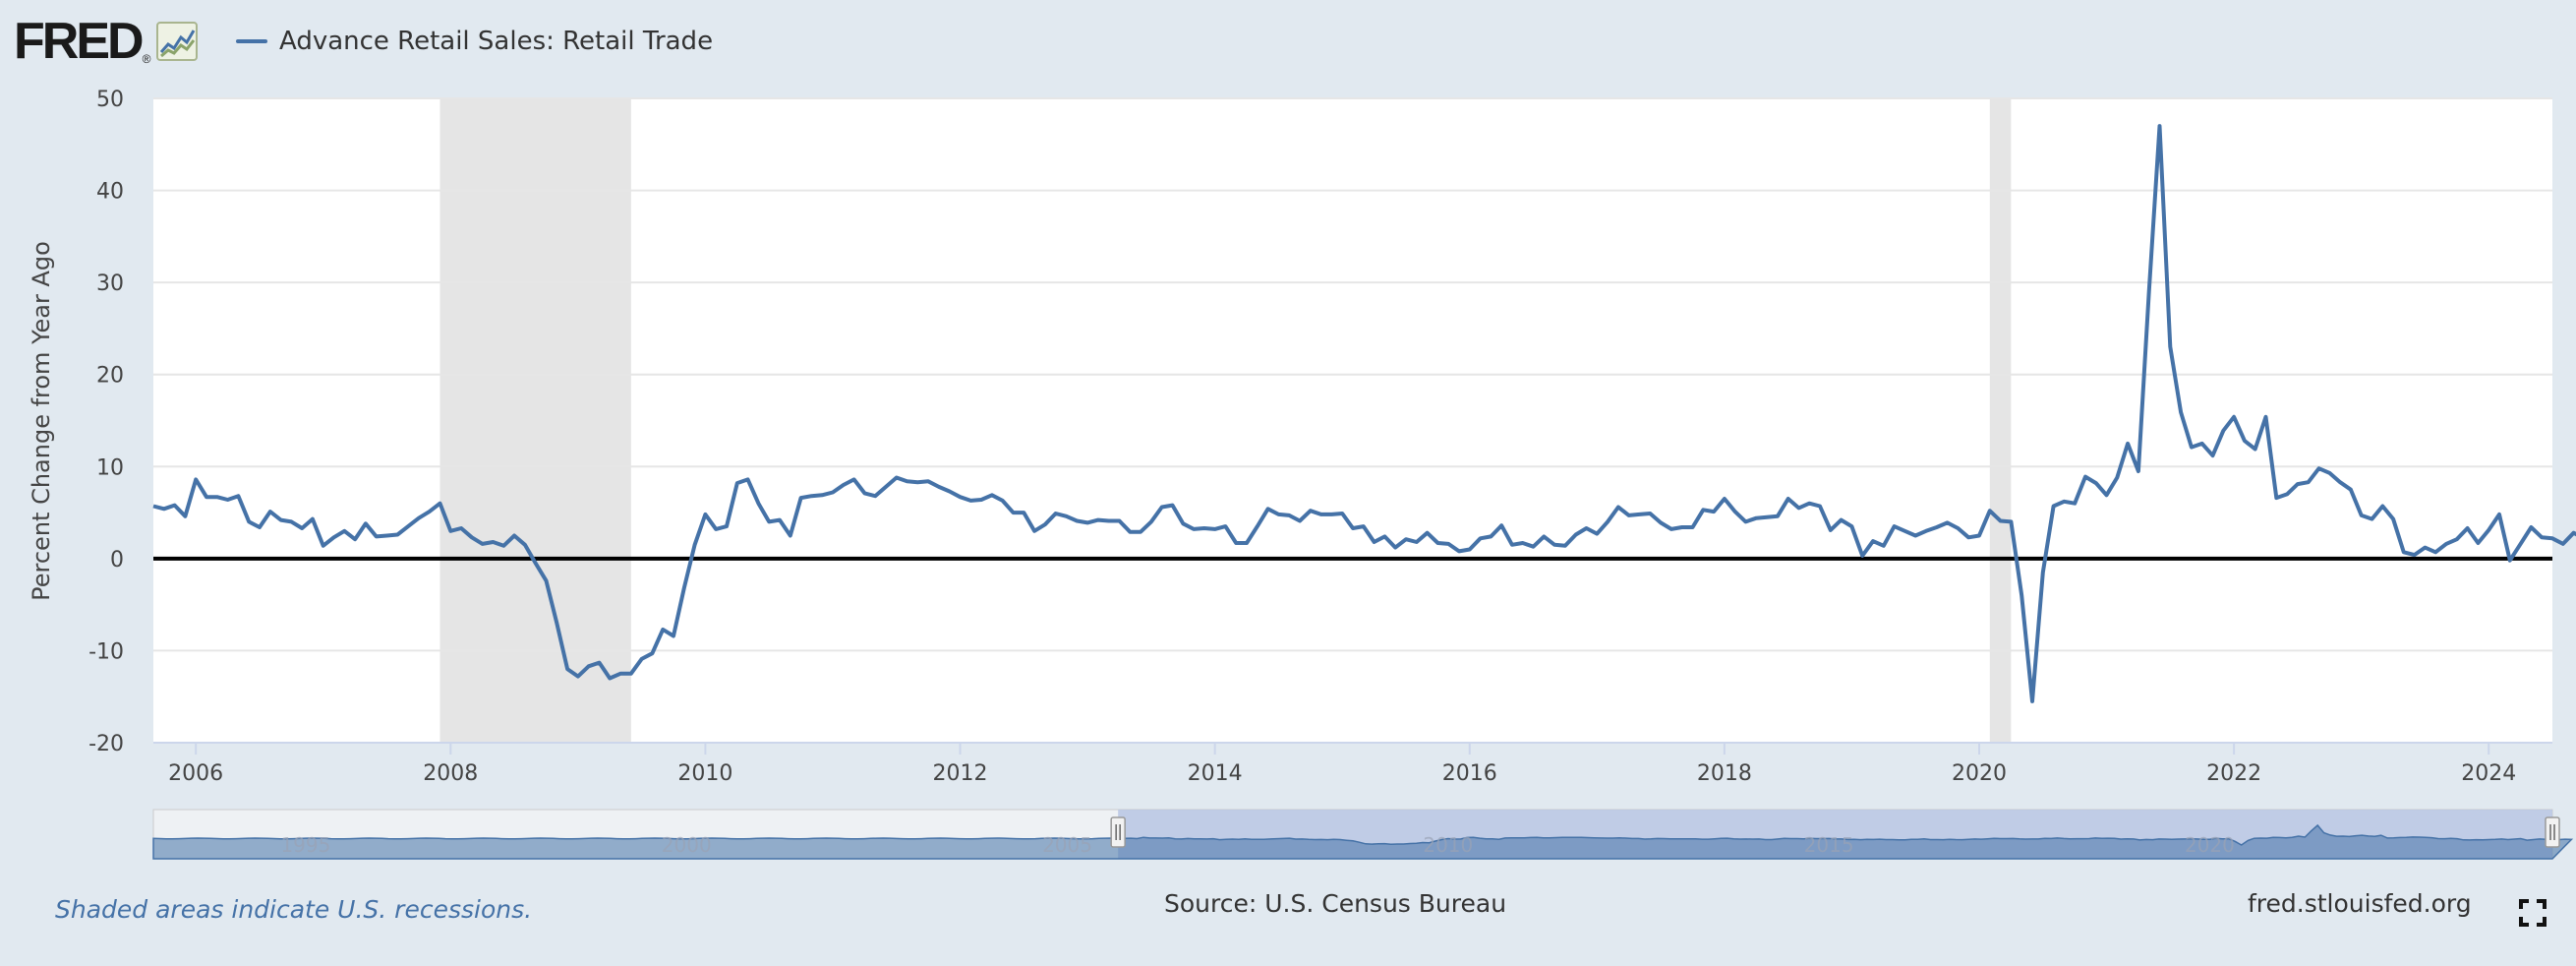  I want to click on x-tick-label: 2024, so click(2488, 773).